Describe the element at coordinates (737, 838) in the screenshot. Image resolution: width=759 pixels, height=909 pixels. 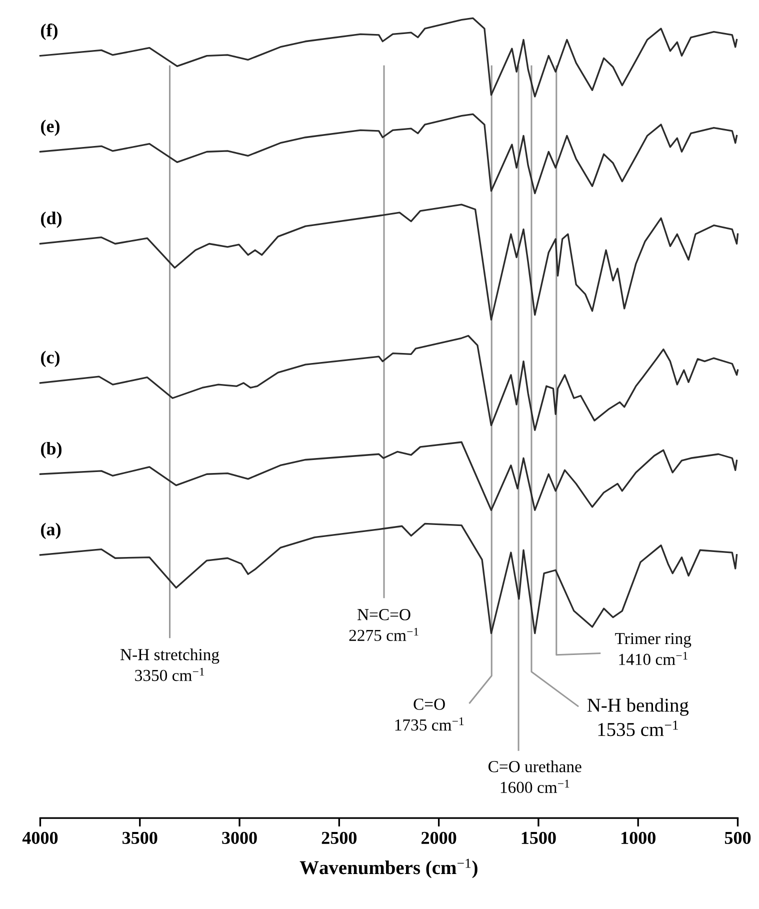
I see `x-tick-label: 500` at that location.